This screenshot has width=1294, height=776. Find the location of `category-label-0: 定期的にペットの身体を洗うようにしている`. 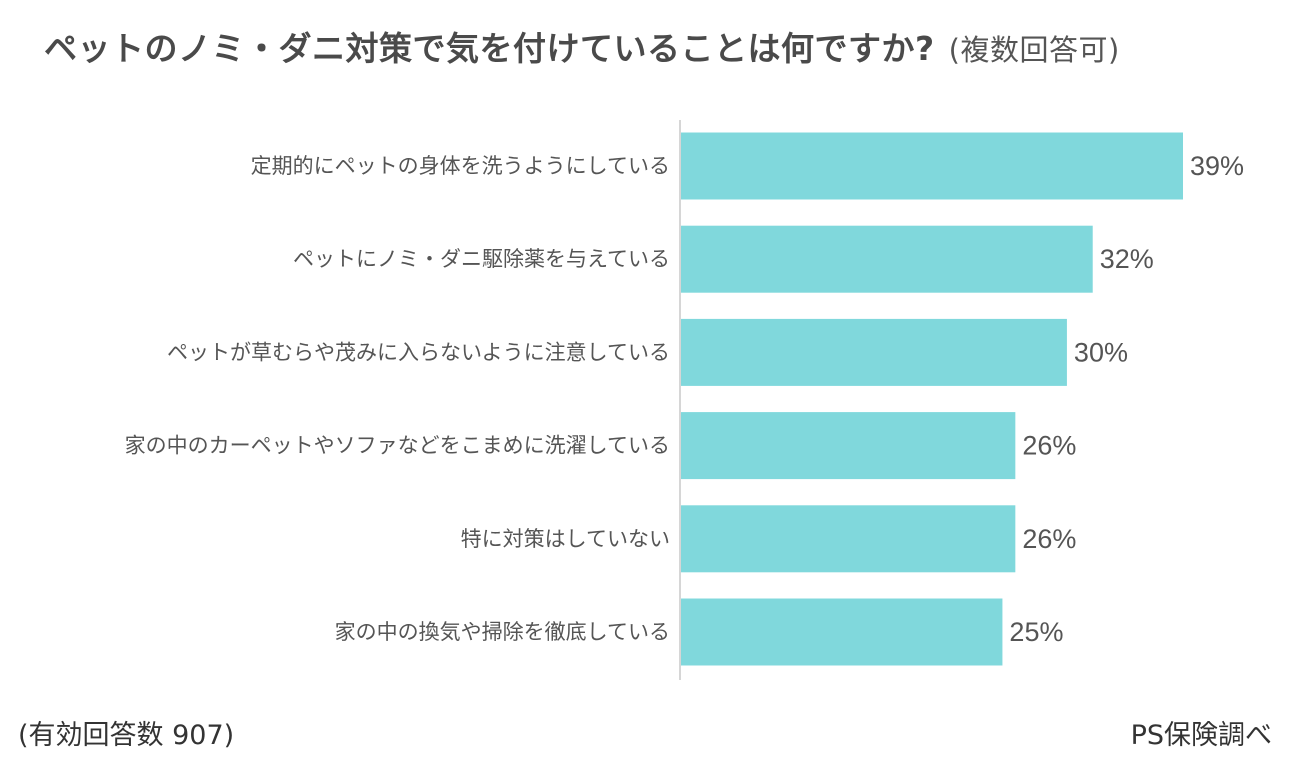

category-label-0: 定期的にペットの身体を洗うようにしている is located at coordinates (460, 166).